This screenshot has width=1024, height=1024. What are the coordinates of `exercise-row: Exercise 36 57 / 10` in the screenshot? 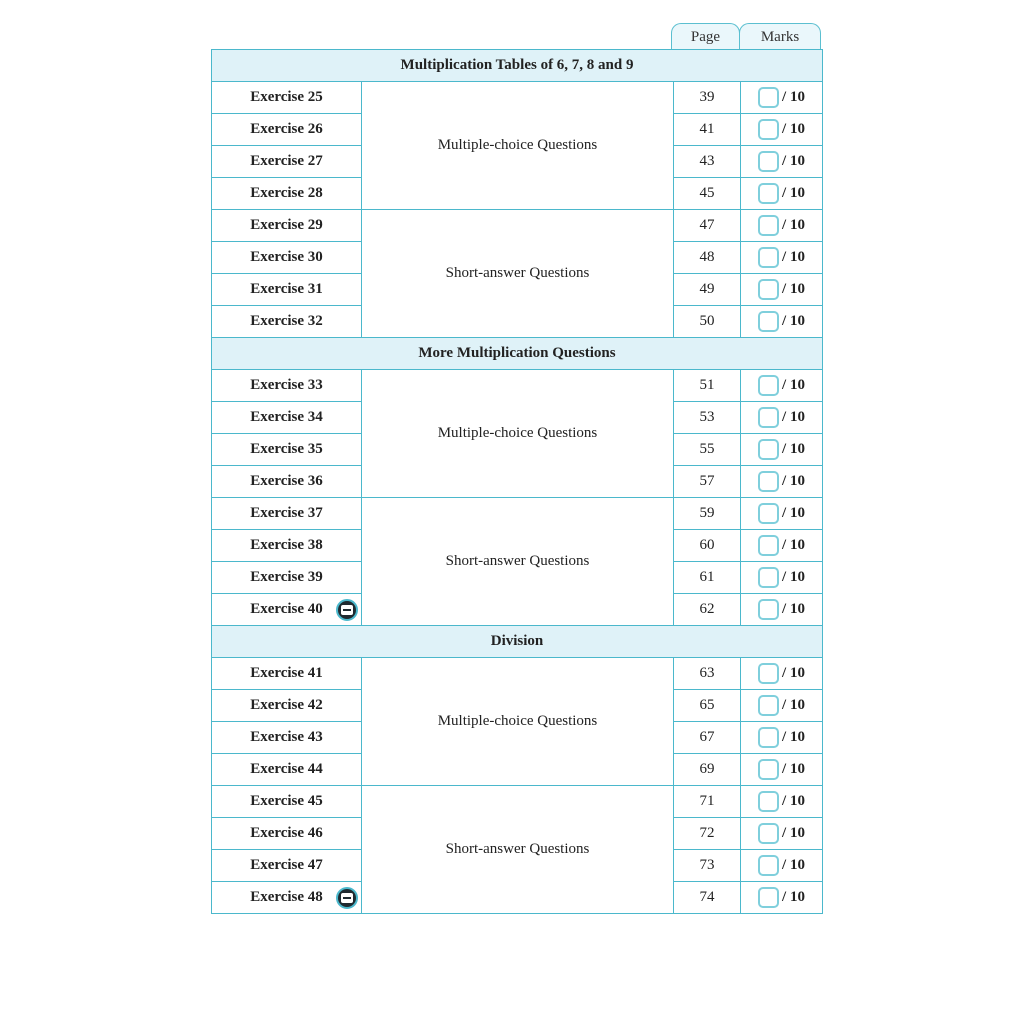 It's located at (517, 481).